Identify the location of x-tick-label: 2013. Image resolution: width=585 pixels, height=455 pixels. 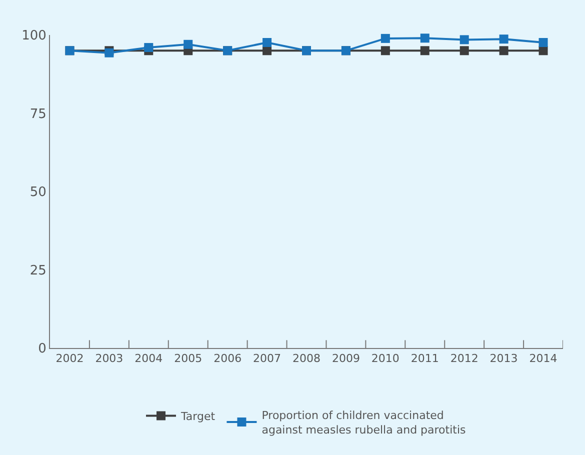
(504, 359).